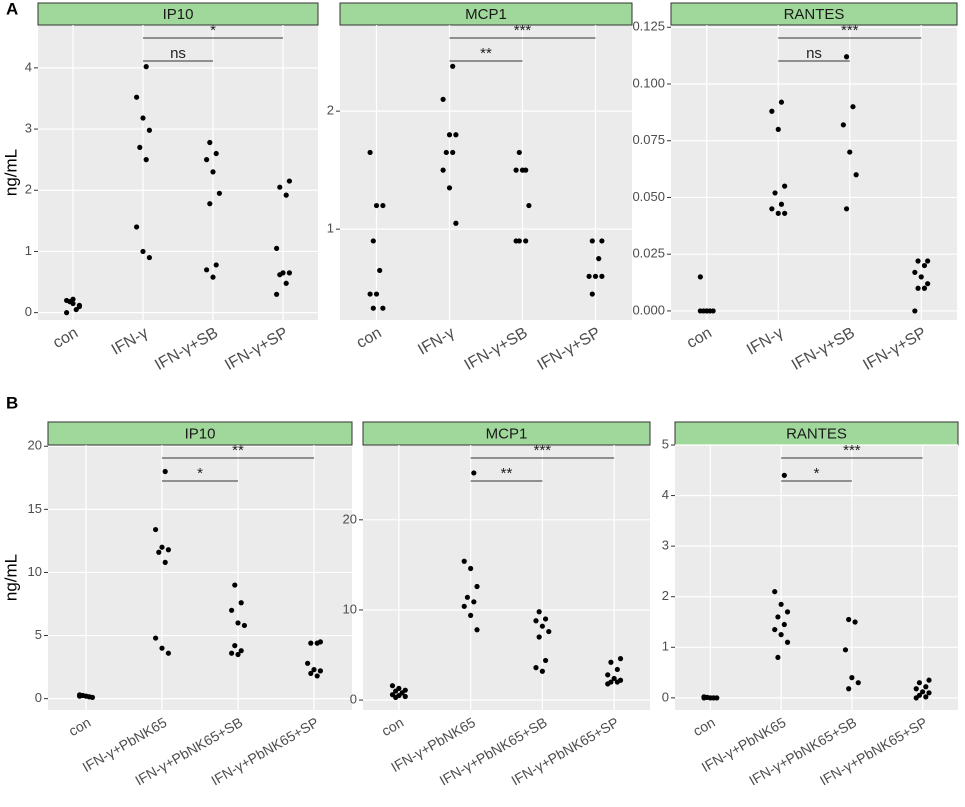 The height and width of the screenshot is (807, 965). Describe the element at coordinates (814, 53) in the screenshot. I see `significance-label: ns` at that location.